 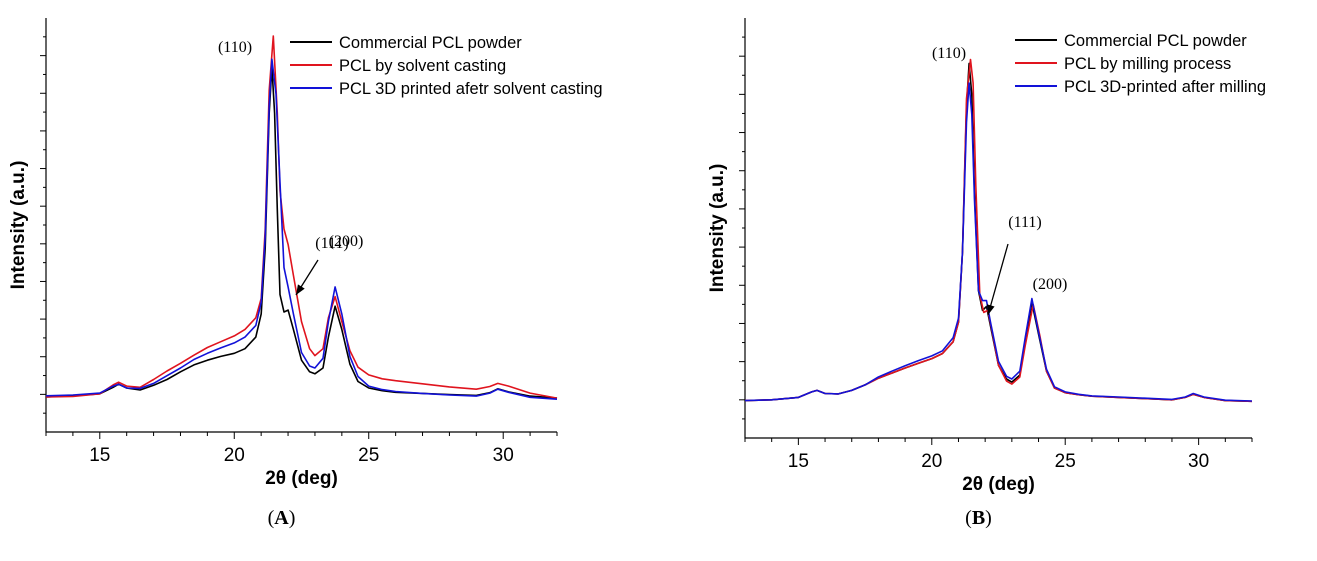 What do you see at coordinates (471, 89) in the screenshot?
I see `legend-entry: PCL 3D printed afetr solvent casting` at bounding box center [471, 89].